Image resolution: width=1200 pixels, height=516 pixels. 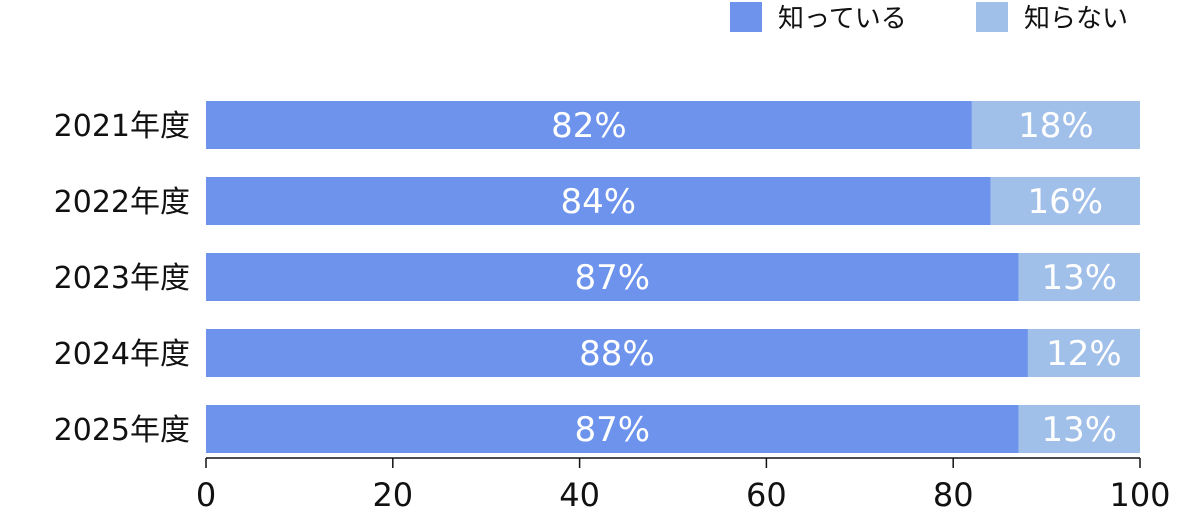 What do you see at coordinates (579, 495) in the screenshot?
I see `x-tick-label: 40` at bounding box center [579, 495].